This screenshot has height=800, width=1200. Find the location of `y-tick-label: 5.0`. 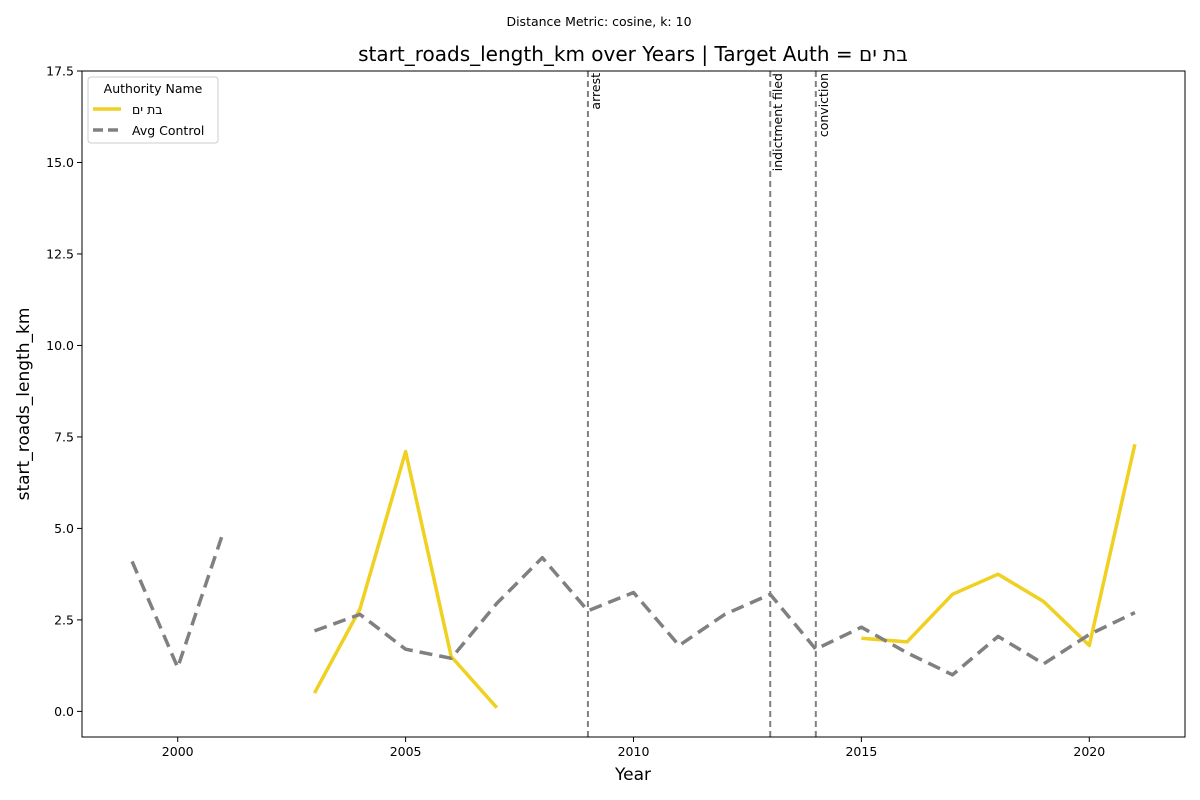

y-tick-label: 5.0 is located at coordinates (64, 528).